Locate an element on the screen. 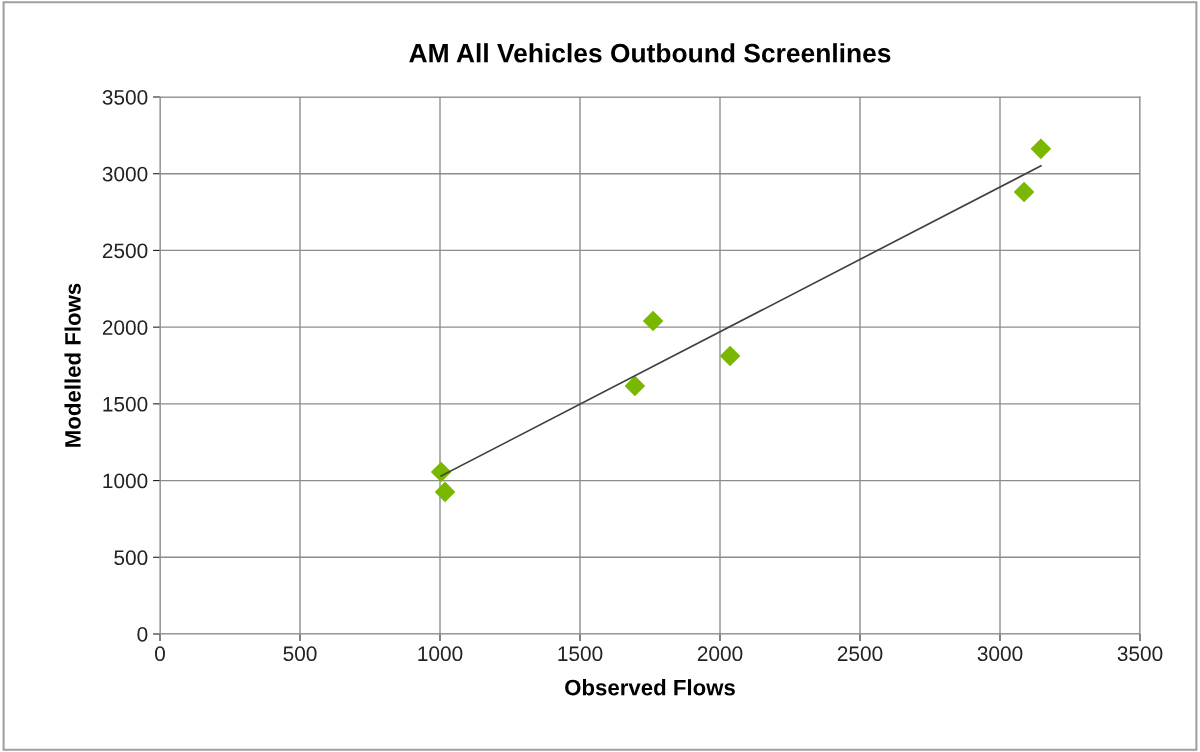 Image resolution: width=1200 pixels, height=752 pixels. x-tick-label: 1000 is located at coordinates (440, 654).